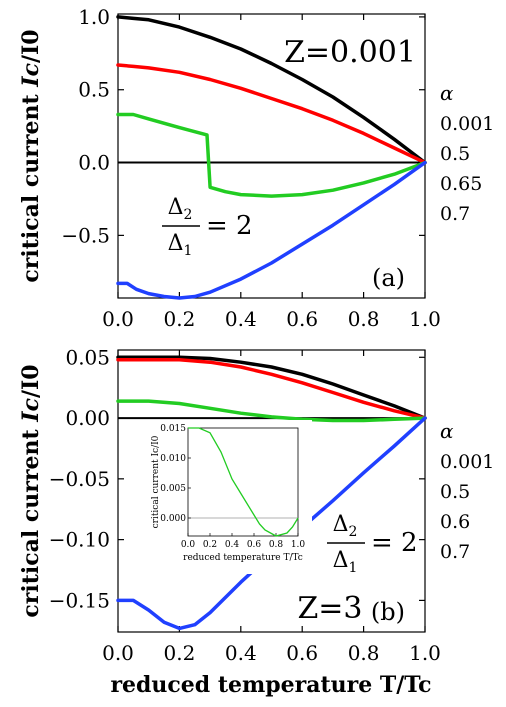 The height and width of the screenshot is (707, 506). I want to click on y-tick-label: 0.00, so click(87, 418).